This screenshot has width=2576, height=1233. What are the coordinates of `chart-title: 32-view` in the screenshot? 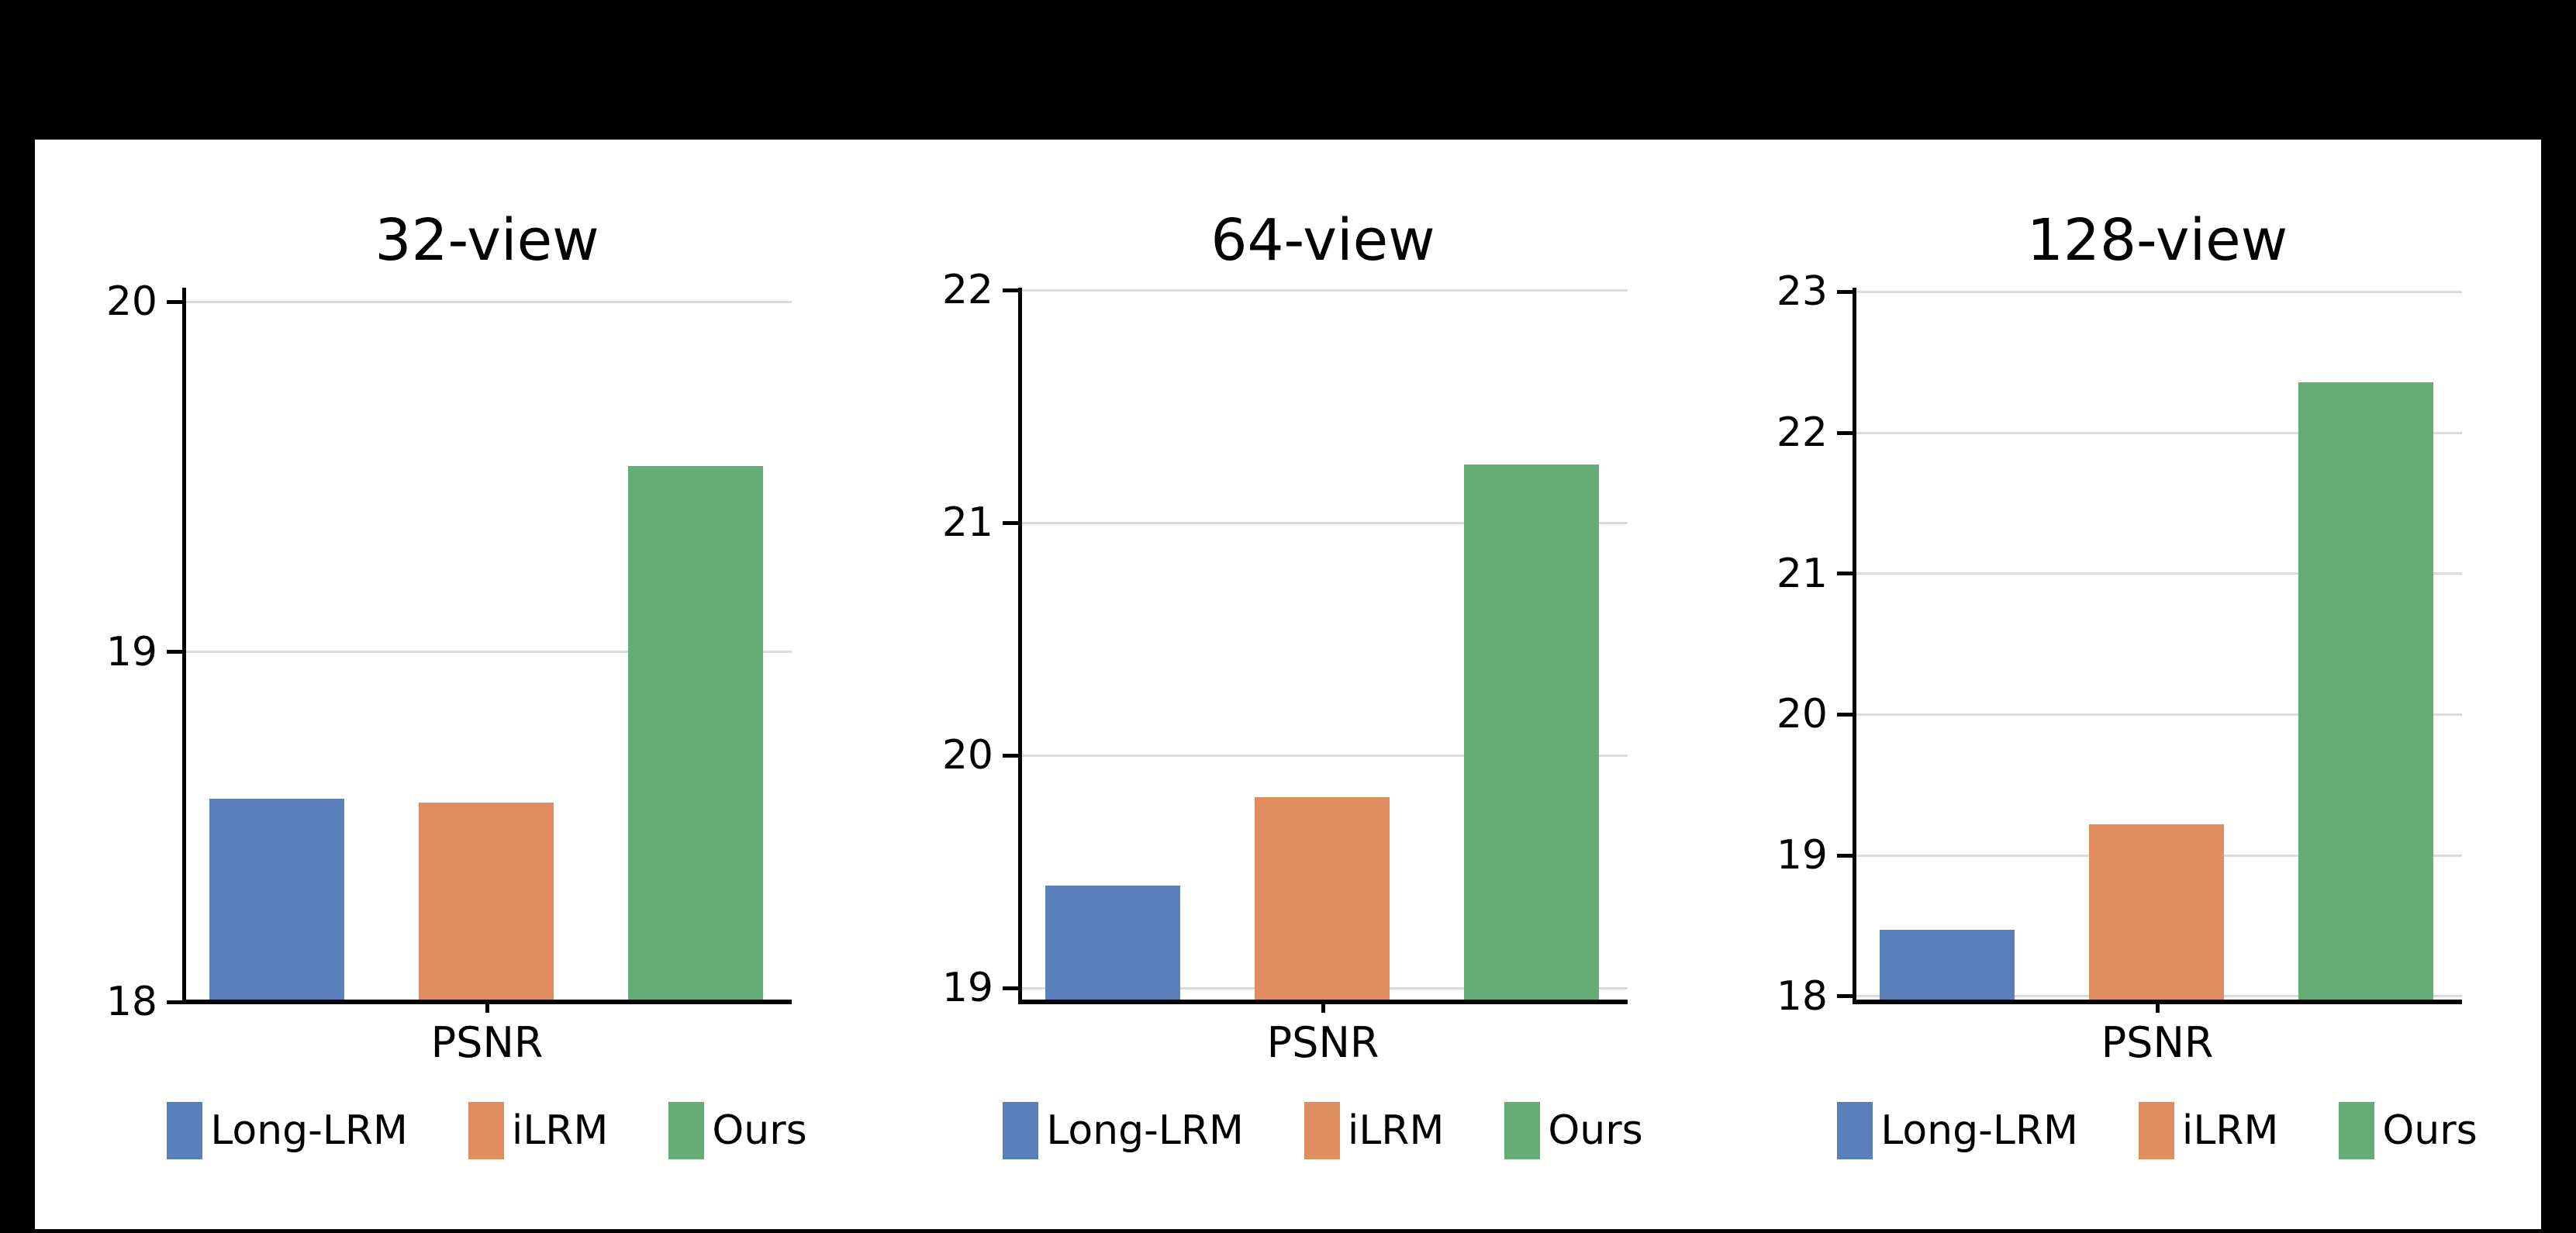 It's located at (487, 240).